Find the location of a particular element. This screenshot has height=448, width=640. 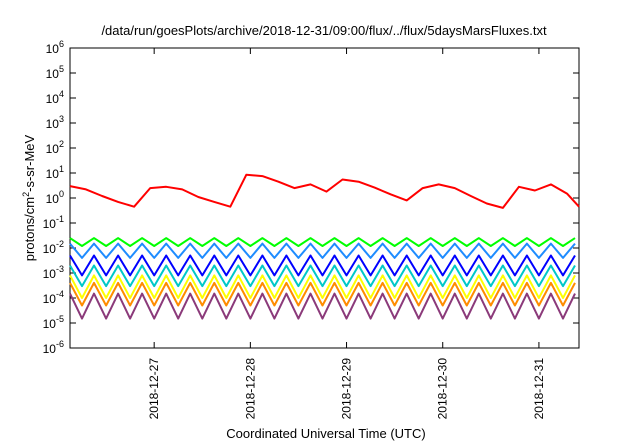

y-tick-label: 10⁻² is located at coordinates (53, 247).